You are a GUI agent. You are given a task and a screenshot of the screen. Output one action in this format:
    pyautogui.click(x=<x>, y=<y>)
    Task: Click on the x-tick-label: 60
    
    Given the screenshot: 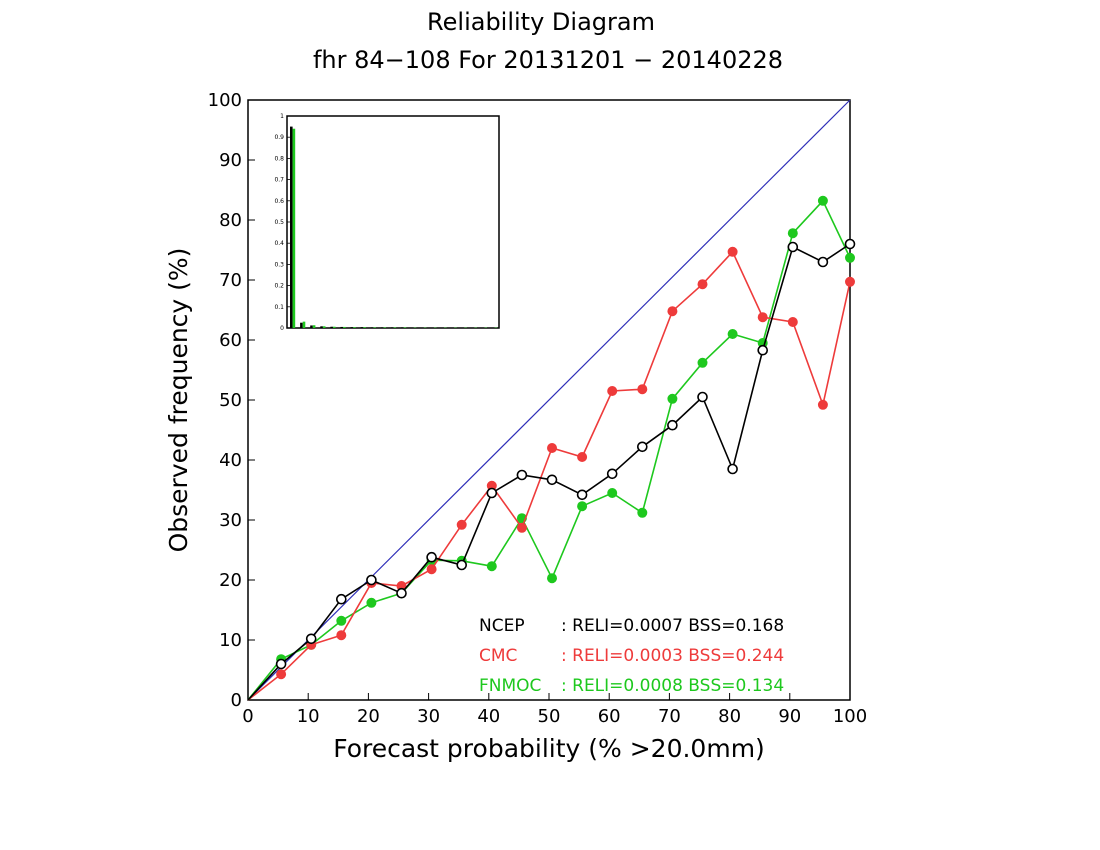 What is the action you would take?
    pyautogui.click(x=609, y=716)
    